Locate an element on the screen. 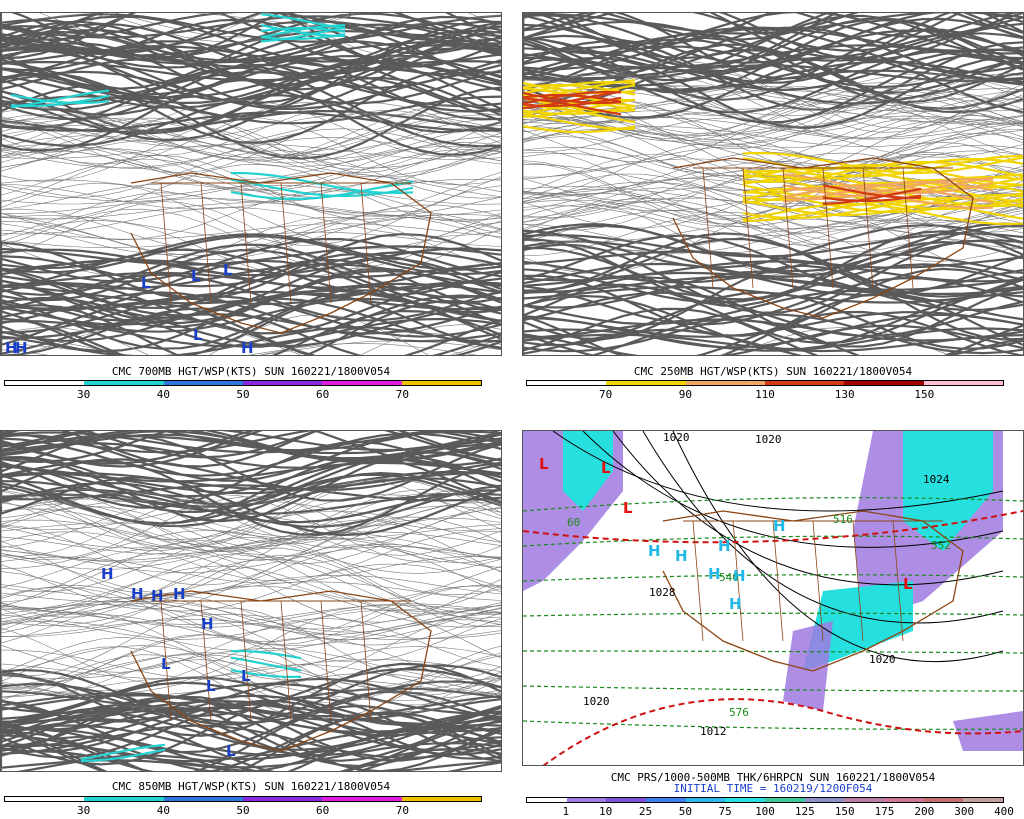 The width and height of the screenshot is (1024, 819). colorbar-labels: 30 40 50 60 70 is located at coordinates (243, 395).